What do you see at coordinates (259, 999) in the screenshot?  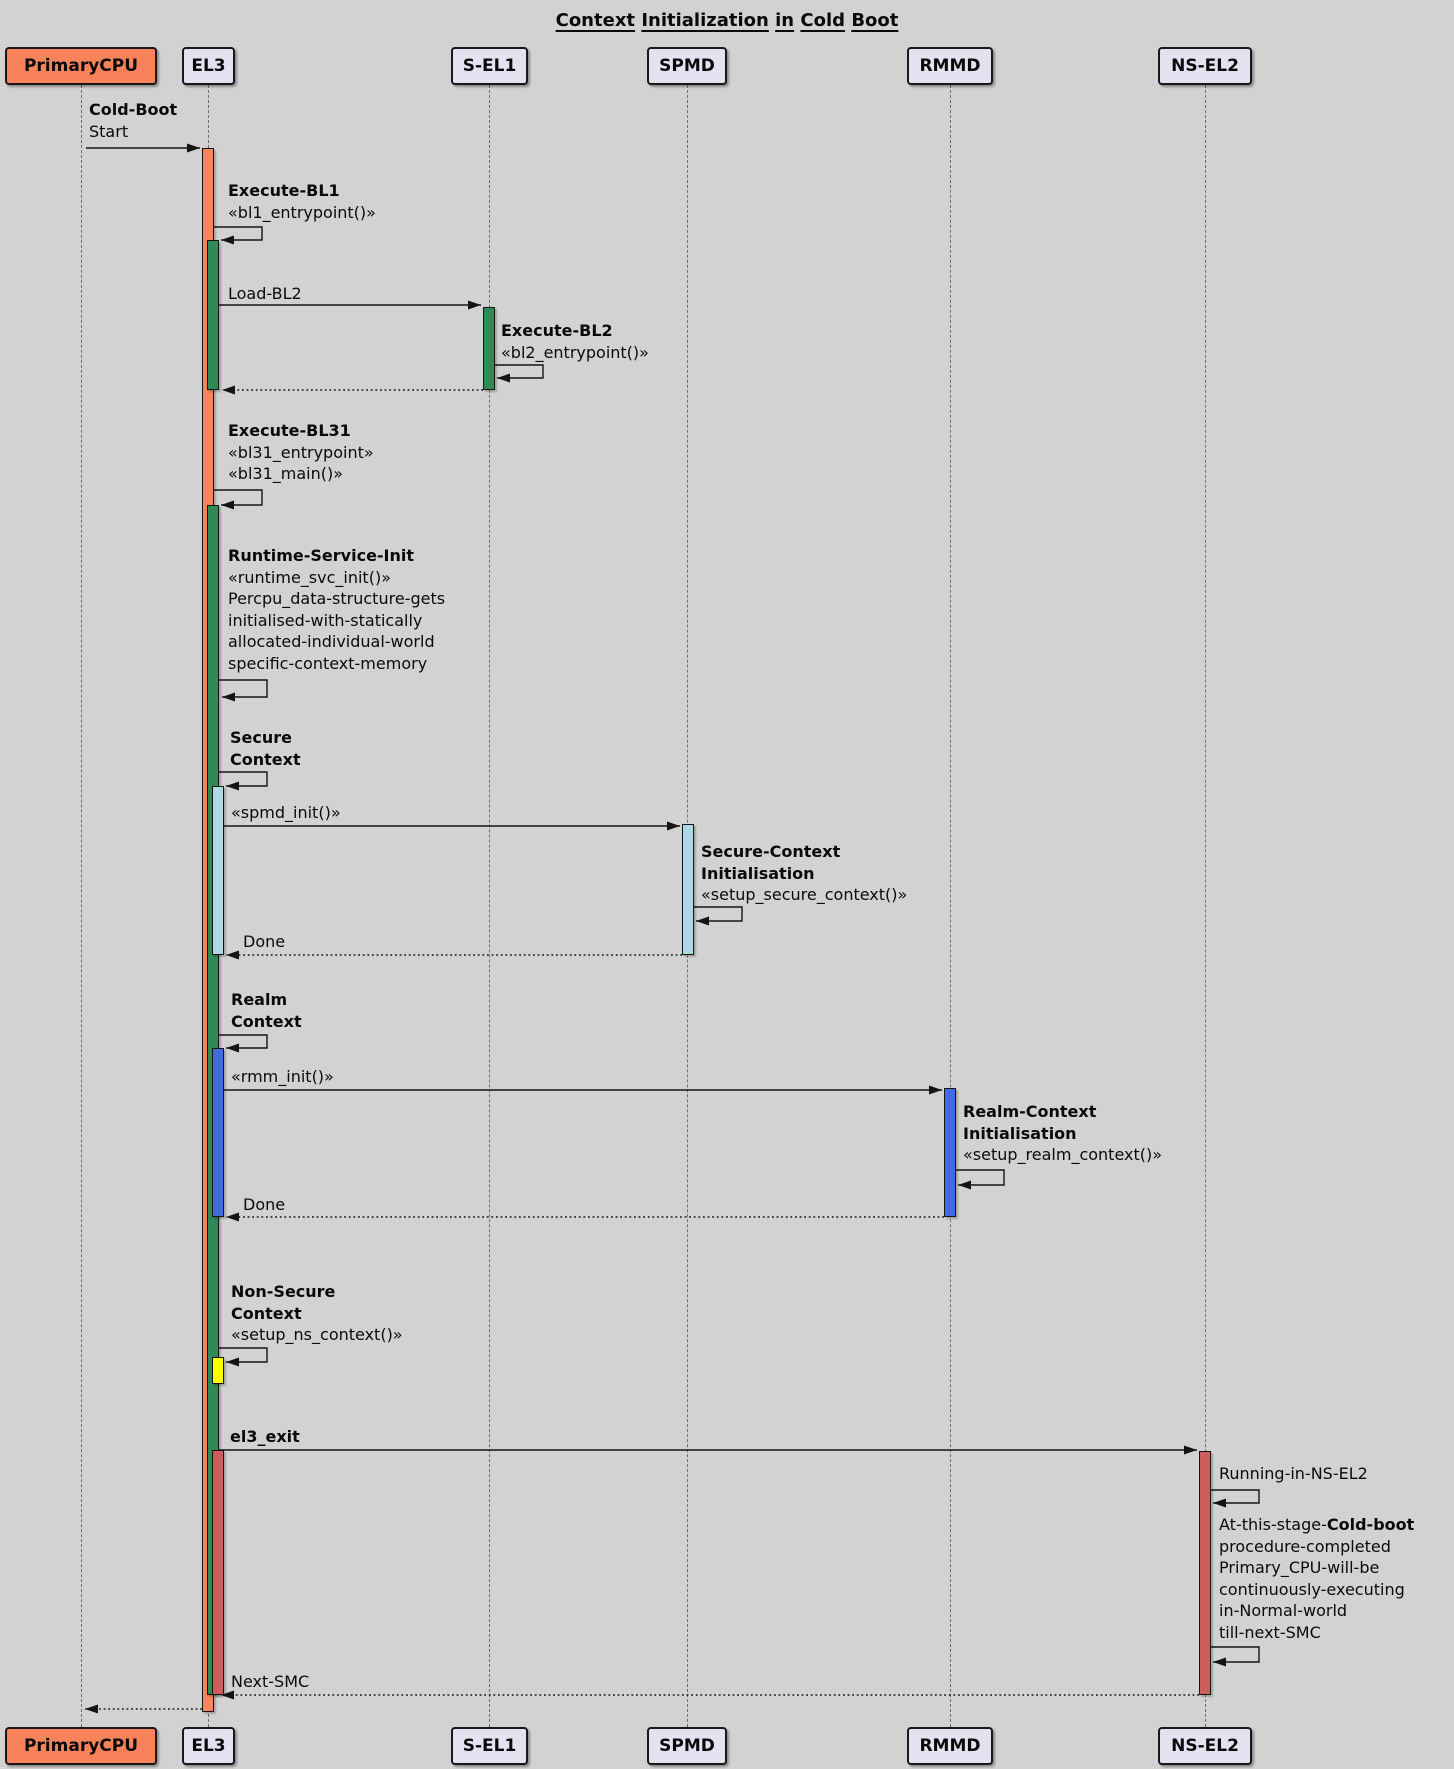 I see `label-line: Realm` at bounding box center [259, 999].